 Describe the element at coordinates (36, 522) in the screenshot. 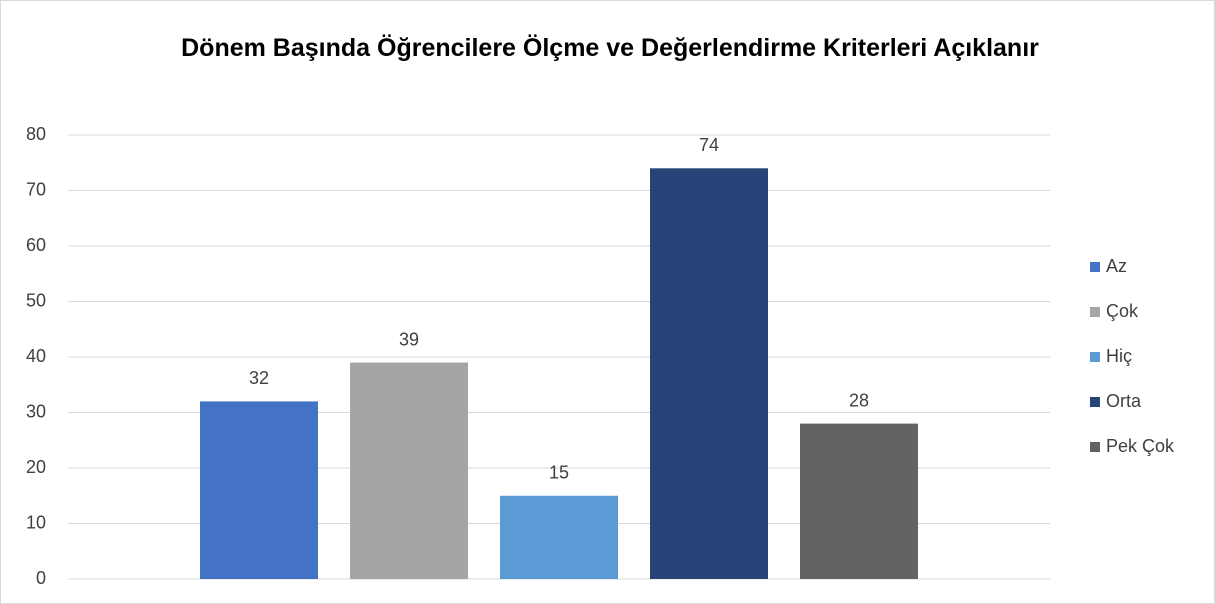

I see `y-tick-label: 10` at that location.